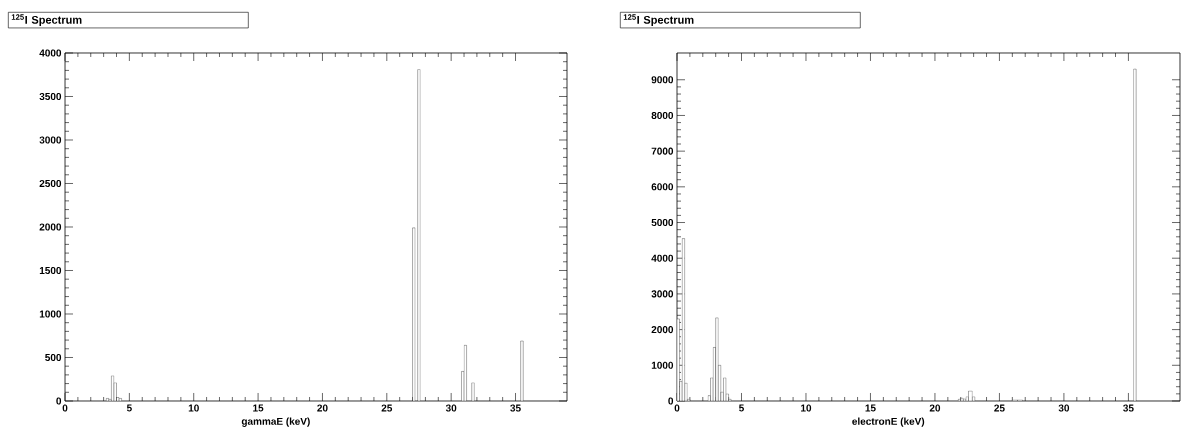 This screenshot has width=1198, height=441. Describe the element at coordinates (662, 187) in the screenshot. I see `y-tick-label: 6000` at that location.